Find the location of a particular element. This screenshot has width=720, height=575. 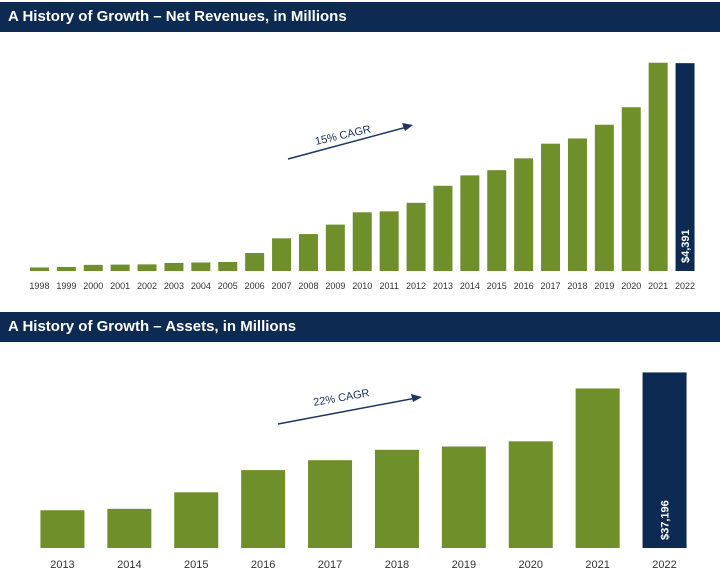

revenues-bar-2017 is located at coordinates (551, 207).